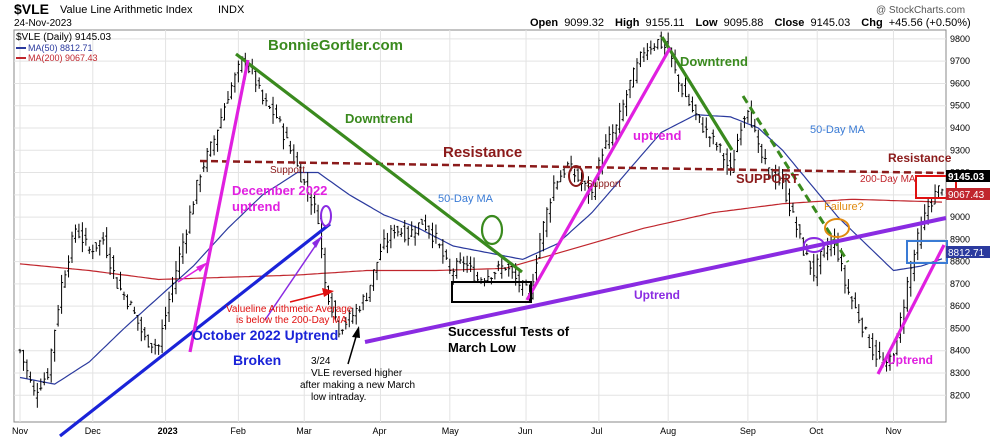  What do you see at coordinates (767, 178) in the screenshot?
I see `support-caps-label: SUPPORT` at bounding box center [767, 178].